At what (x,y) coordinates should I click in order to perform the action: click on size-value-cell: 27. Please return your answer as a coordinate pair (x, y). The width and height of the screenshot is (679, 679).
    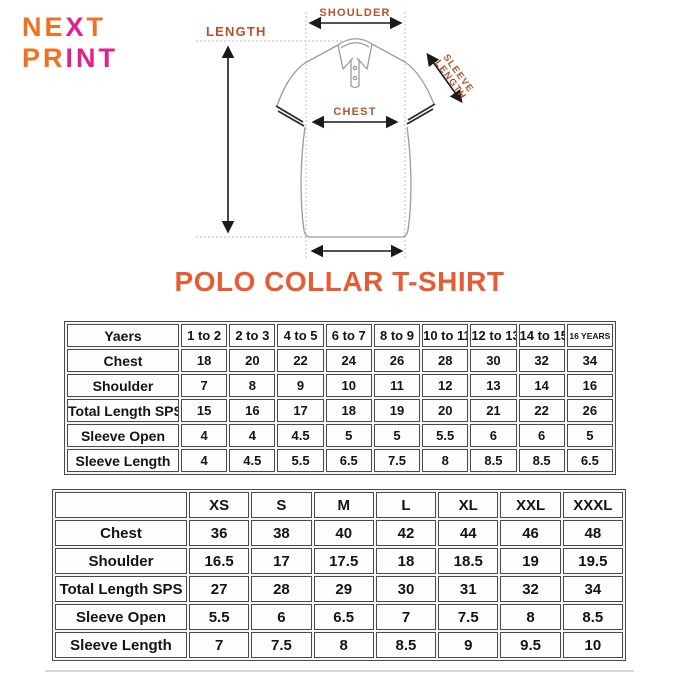
    Looking at the image, I should click on (219, 589).